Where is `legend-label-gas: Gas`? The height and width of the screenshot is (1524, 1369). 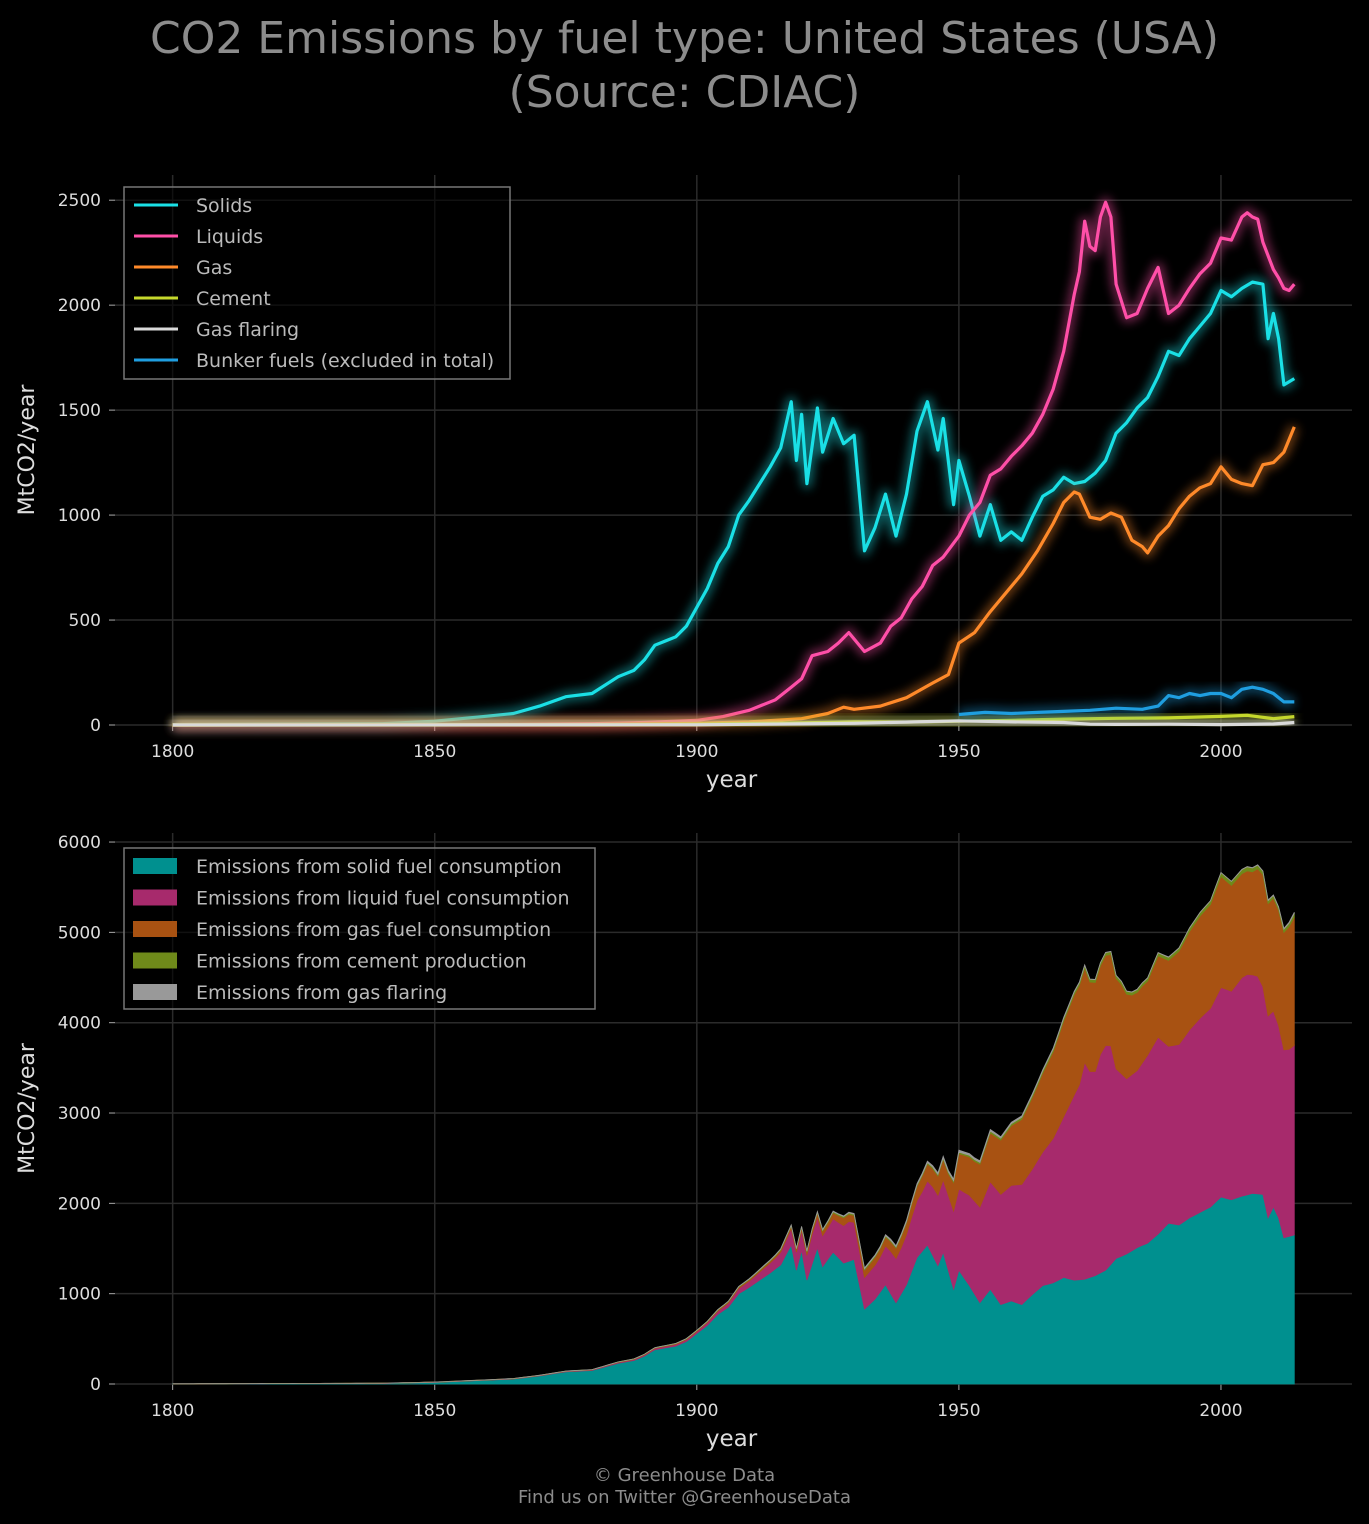
legend-label-gas: Gas is located at coordinates (214, 268).